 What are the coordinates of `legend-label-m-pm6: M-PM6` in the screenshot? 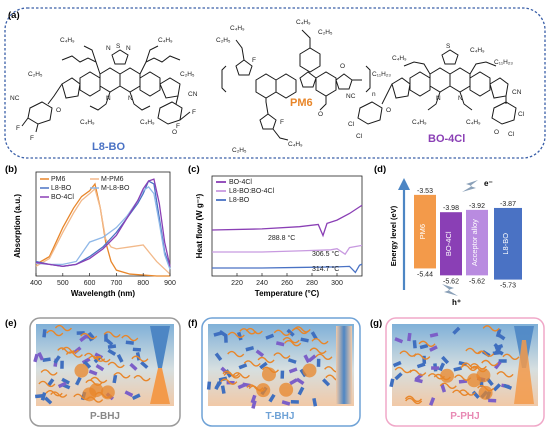 It's located at (112, 179).